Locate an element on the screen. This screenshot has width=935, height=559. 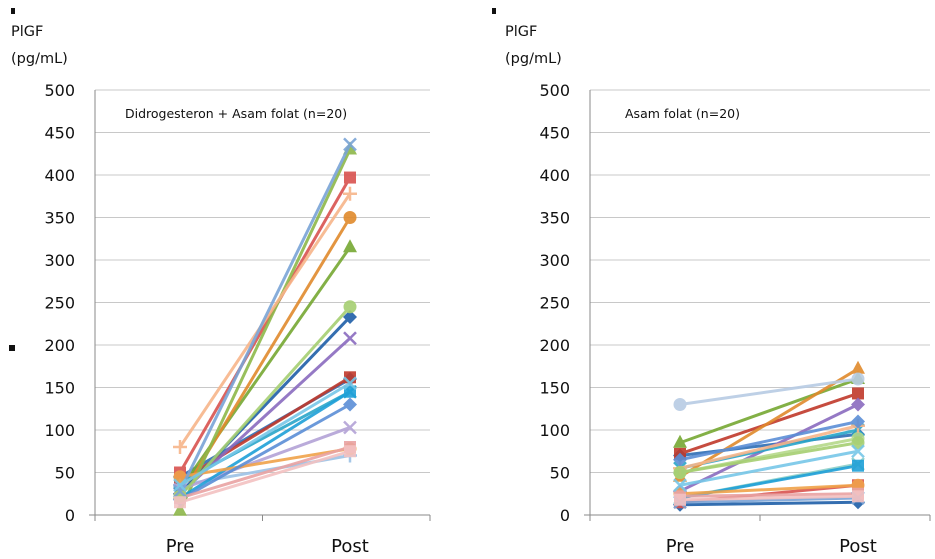
chart-annotation: Didrogesteron + Asam folat (n=20) is located at coordinates (236, 113).